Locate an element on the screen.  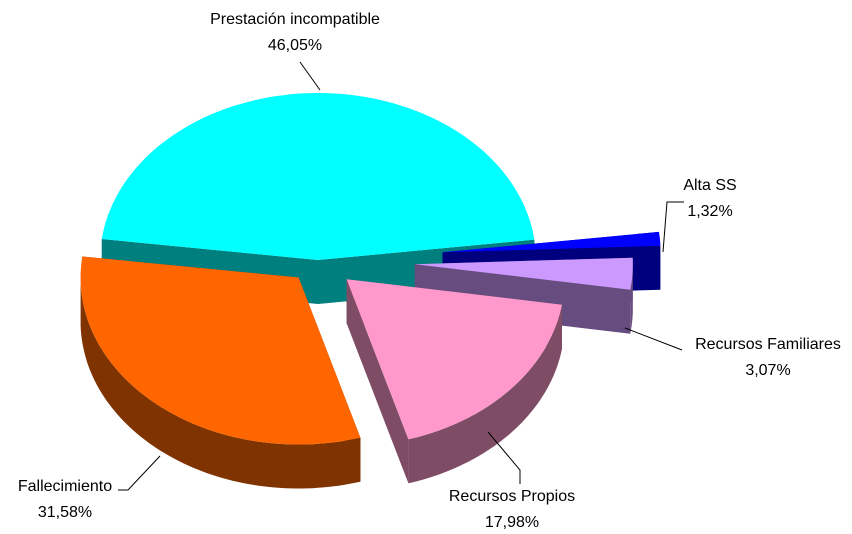
slice-side is located at coordinates (377, 381).